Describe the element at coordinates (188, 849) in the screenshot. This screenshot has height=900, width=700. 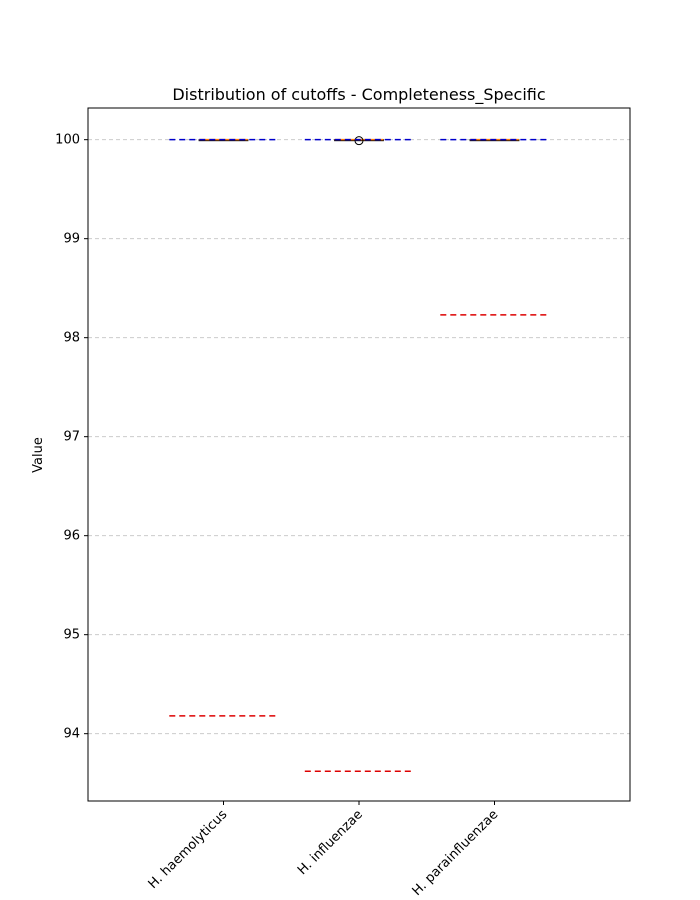
I see `x-tick-label: H. haemolyticus` at that location.